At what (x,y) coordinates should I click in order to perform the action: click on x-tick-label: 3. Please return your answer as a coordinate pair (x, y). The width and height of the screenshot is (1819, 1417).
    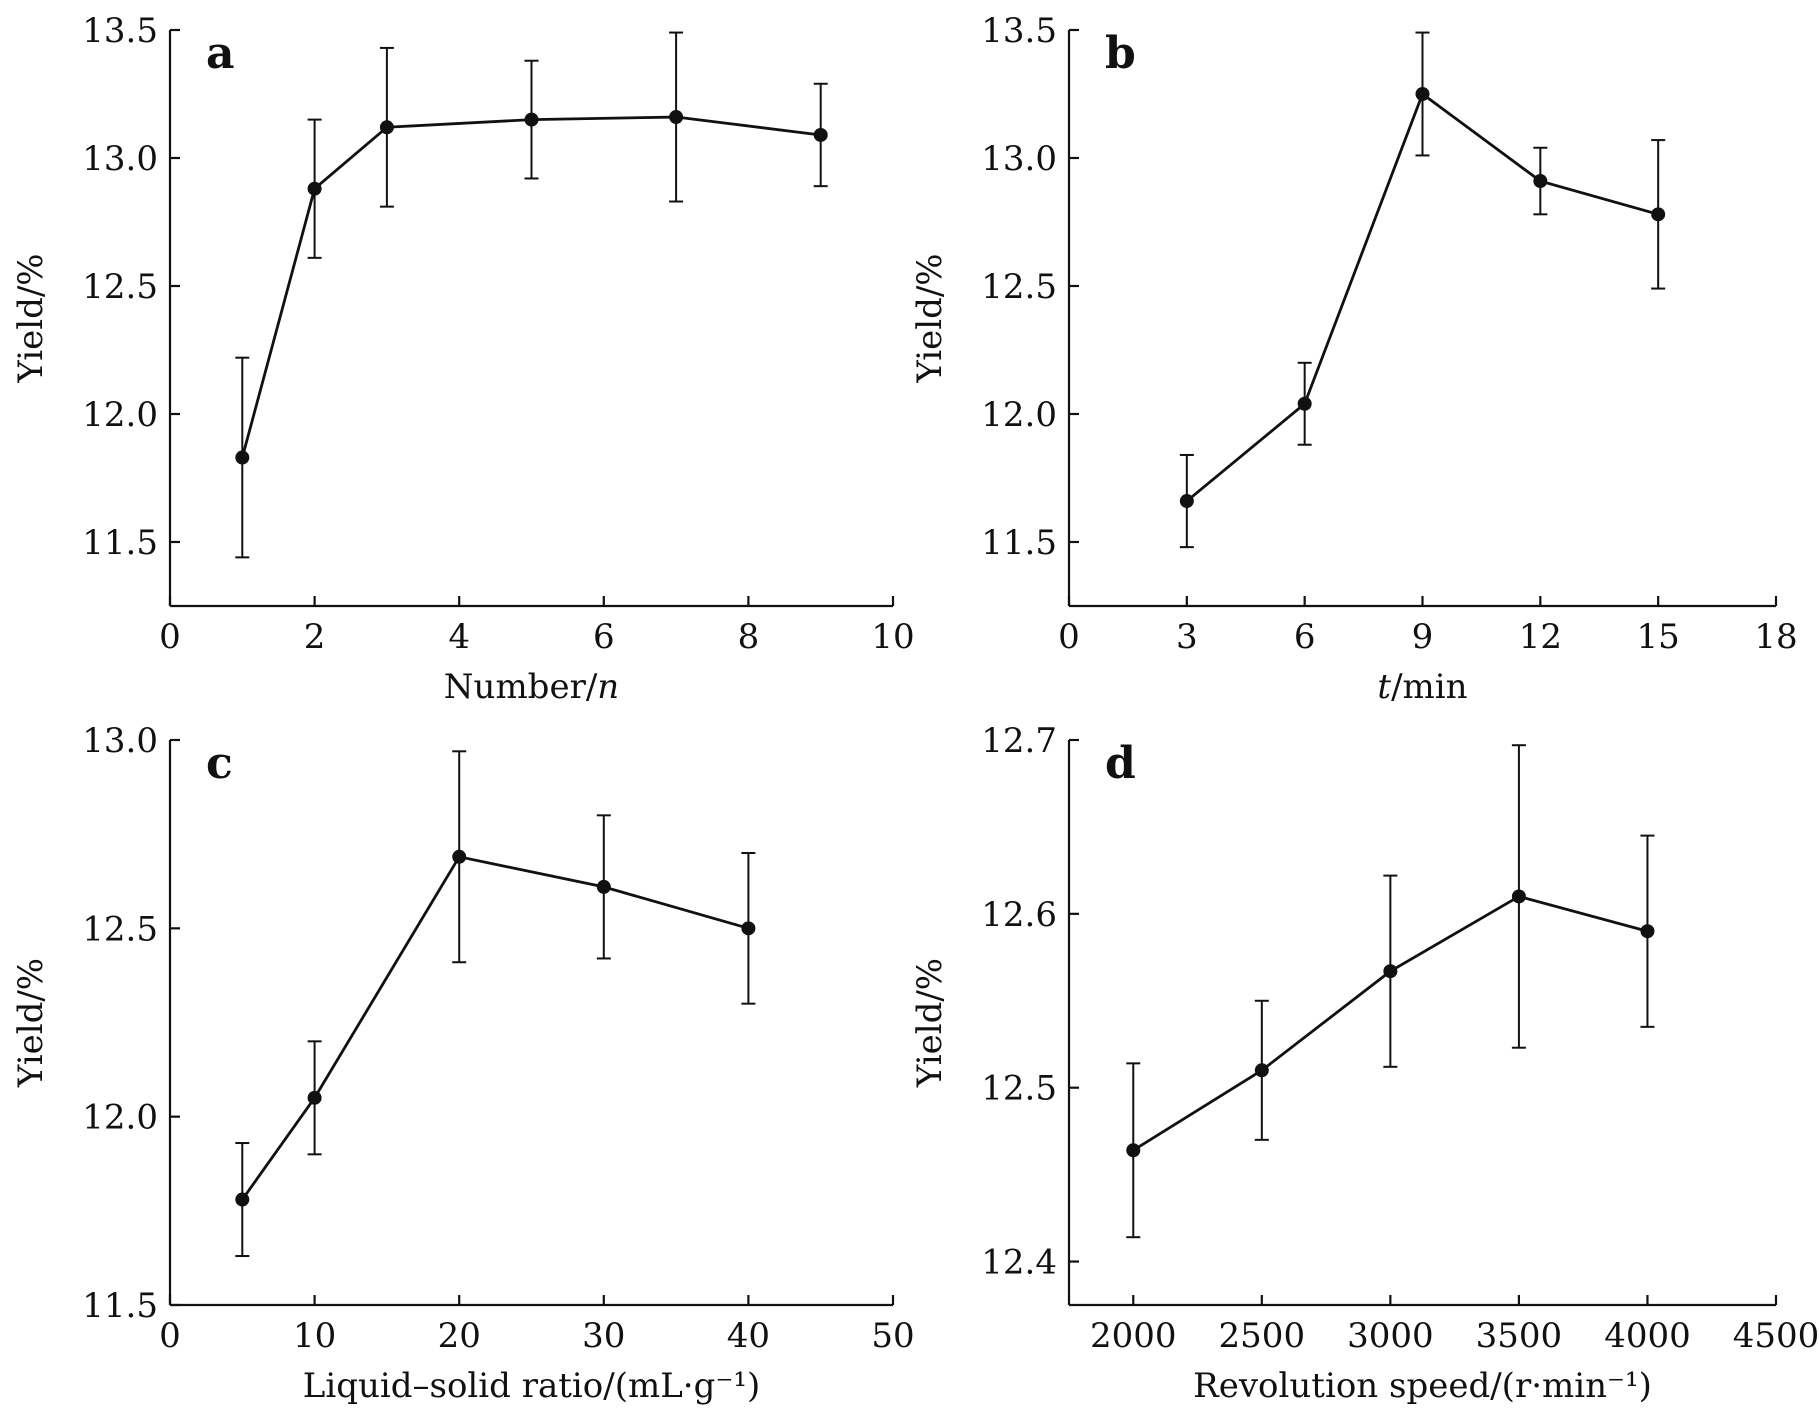
    Looking at the image, I should click on (1187, 637).